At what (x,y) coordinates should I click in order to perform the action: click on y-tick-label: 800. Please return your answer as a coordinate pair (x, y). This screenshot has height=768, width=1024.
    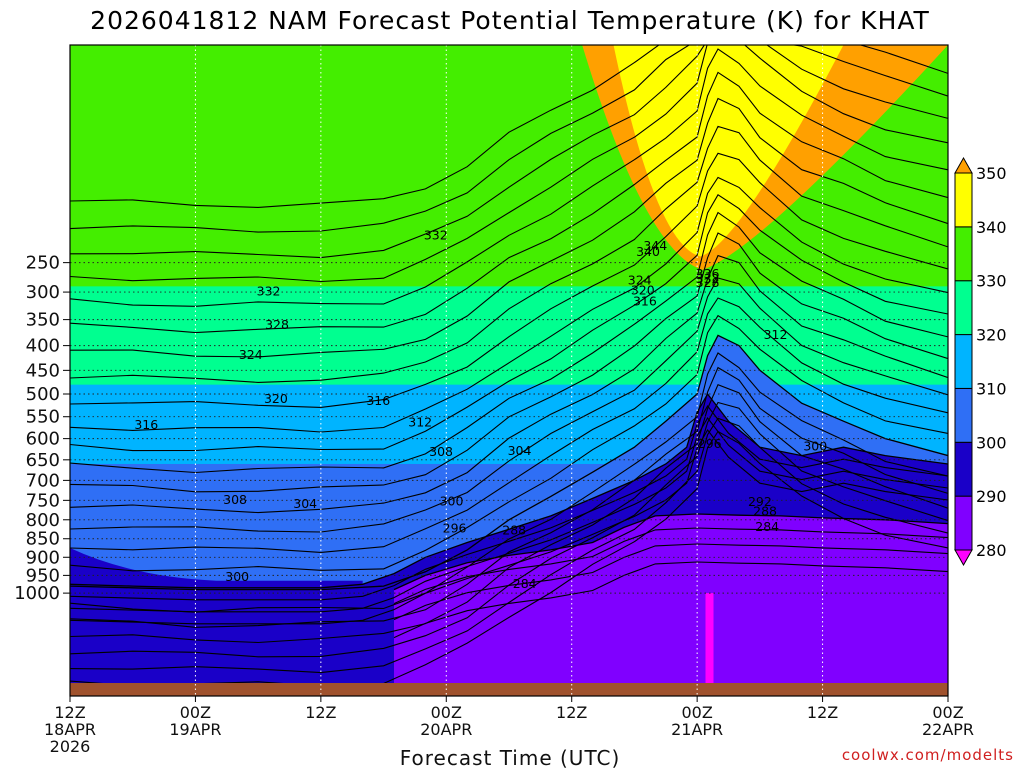
    Looking at the image, I should click on (43, 520).